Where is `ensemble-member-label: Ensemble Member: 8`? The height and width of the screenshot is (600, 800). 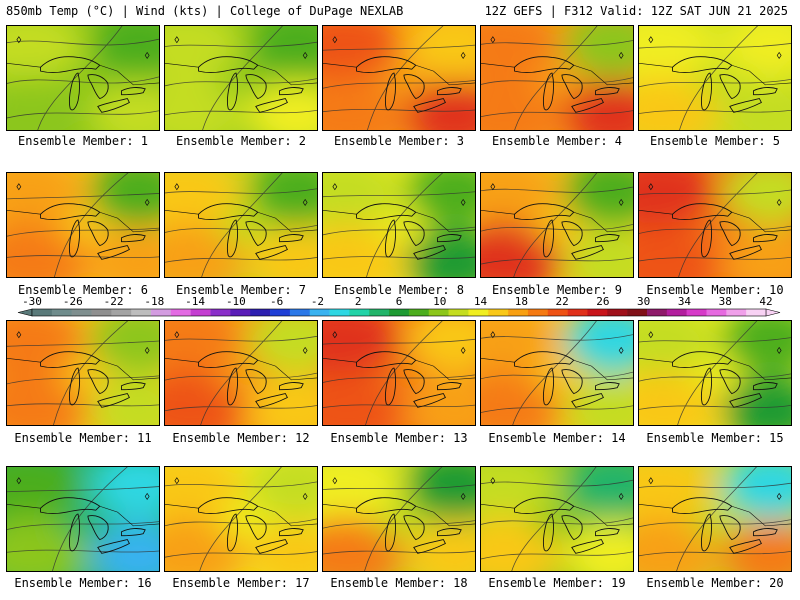
ensemble-member-label: Ensemble Member: 8 is located at coordinates (399, 290).